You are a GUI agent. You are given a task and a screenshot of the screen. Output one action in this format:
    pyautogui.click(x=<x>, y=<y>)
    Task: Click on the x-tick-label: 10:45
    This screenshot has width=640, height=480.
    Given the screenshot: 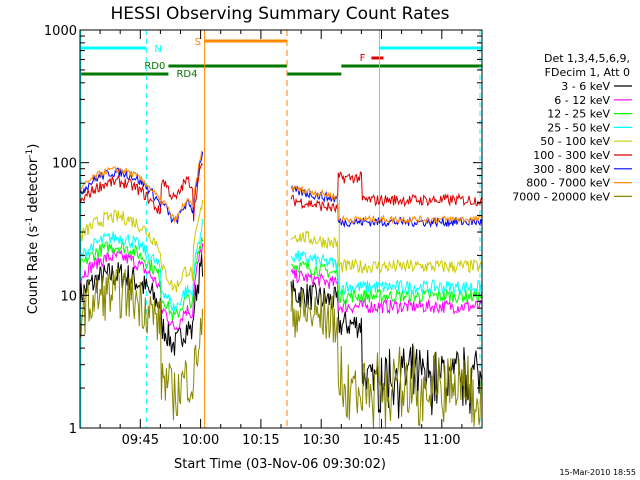 What is the action you would take?
    pyautogui.click(x=381, y=440)
    